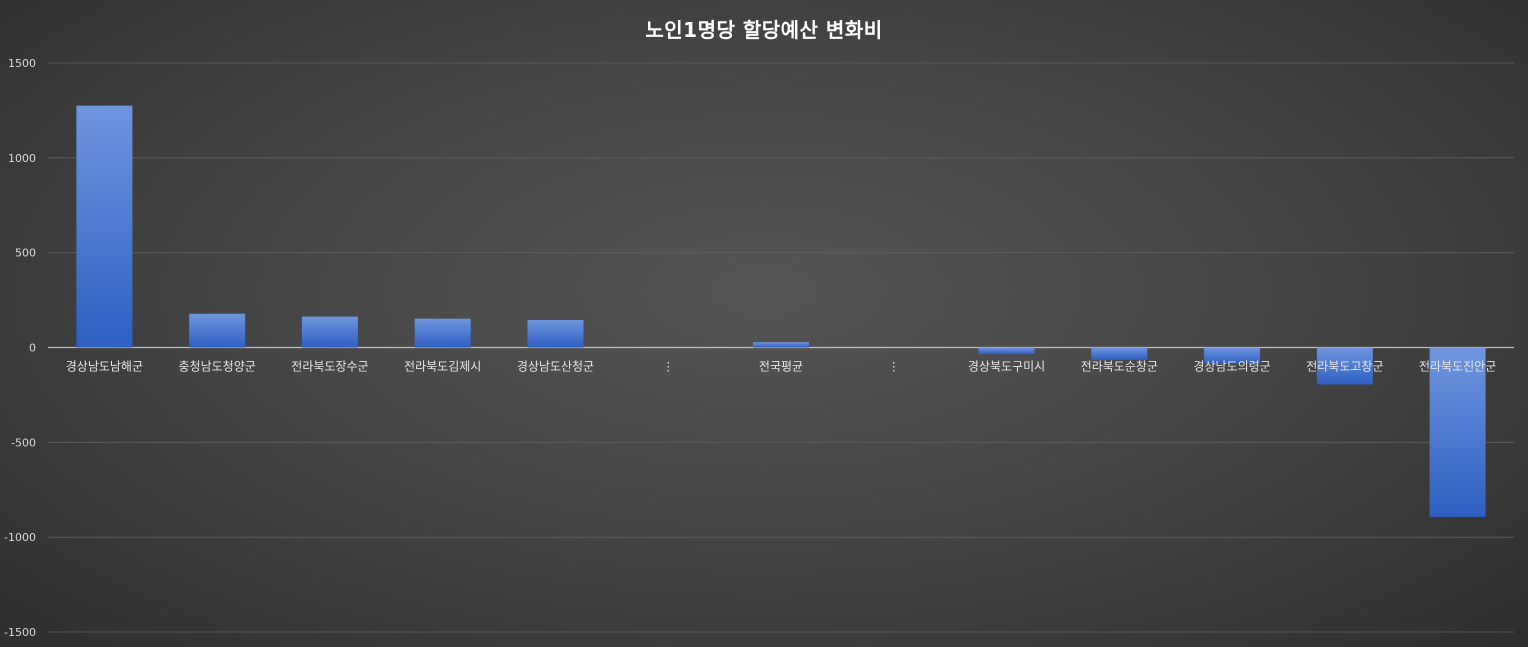  I want to click on y-tick-label: -500, so click(23, 442).